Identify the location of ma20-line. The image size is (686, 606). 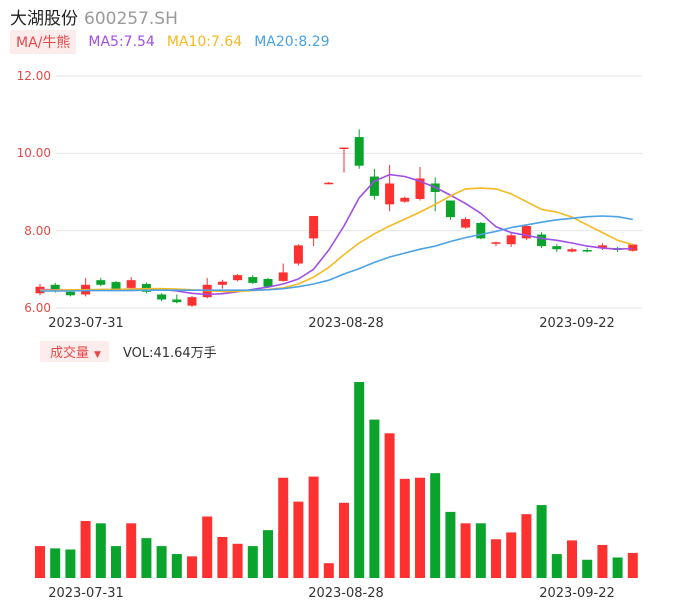
(336, 253).